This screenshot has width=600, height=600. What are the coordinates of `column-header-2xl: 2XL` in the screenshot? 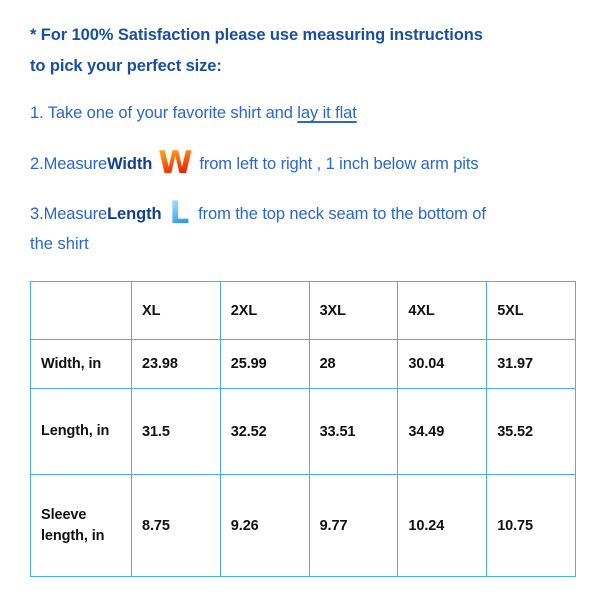 It's located at (264, 310).